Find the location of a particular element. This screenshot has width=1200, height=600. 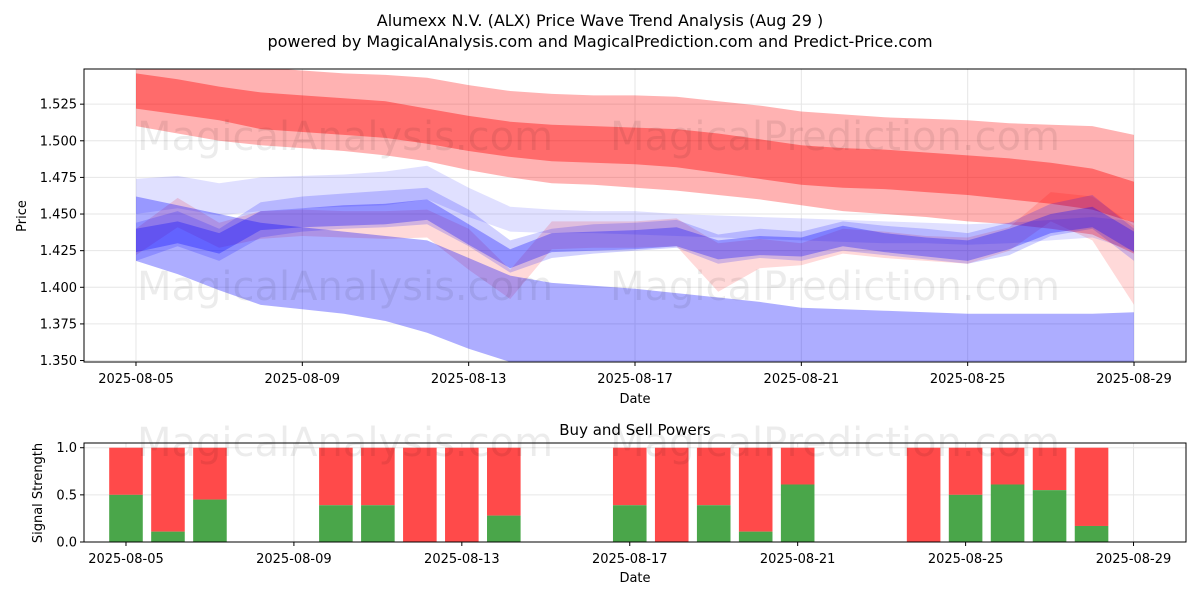

powers-y-tick-label: 0.0 is located at coordinates (66, 543).